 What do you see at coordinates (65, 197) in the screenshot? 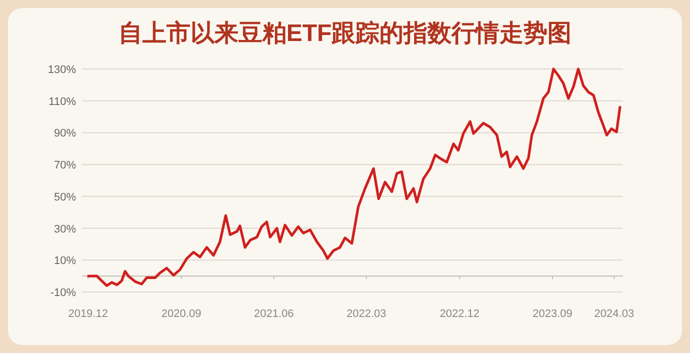
I see `y-tick-label: 50%` at bounding box center [65, 197].